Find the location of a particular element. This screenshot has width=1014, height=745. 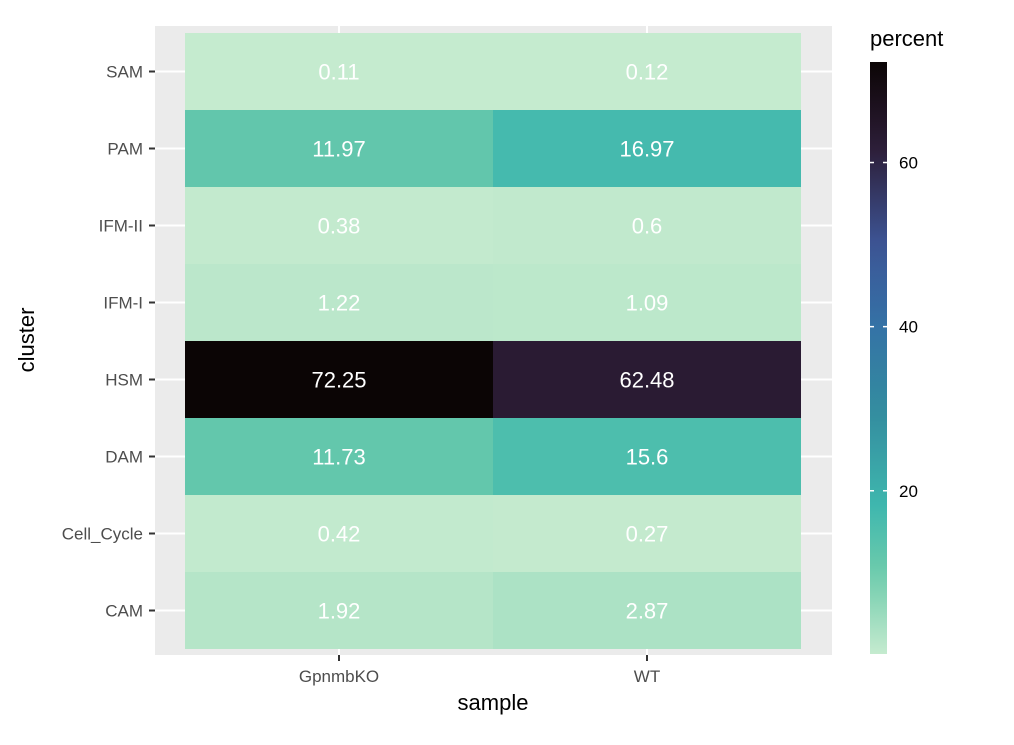

y-tick-label: CAM is located at coordinates (124, 611).